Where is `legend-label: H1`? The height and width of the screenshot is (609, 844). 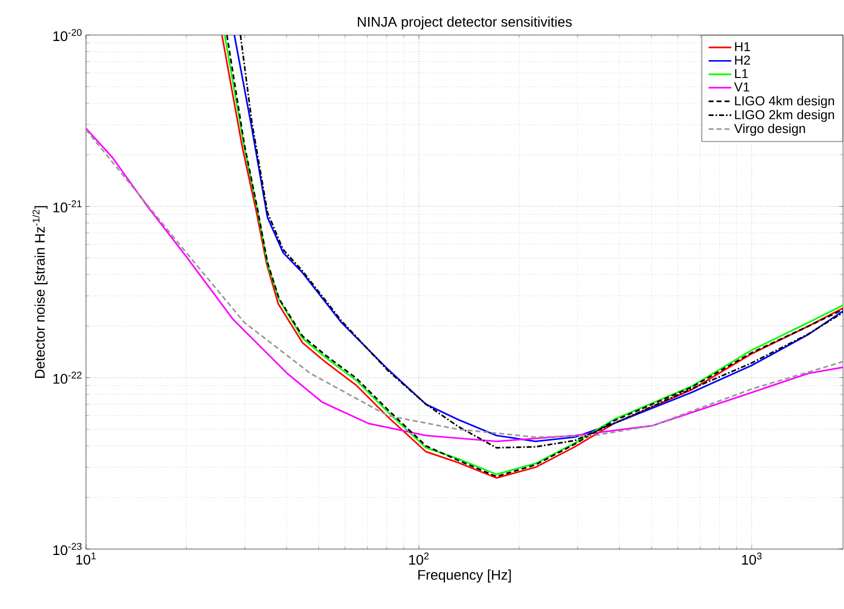
legend-label: H1 is located at coordinates (742, 47).